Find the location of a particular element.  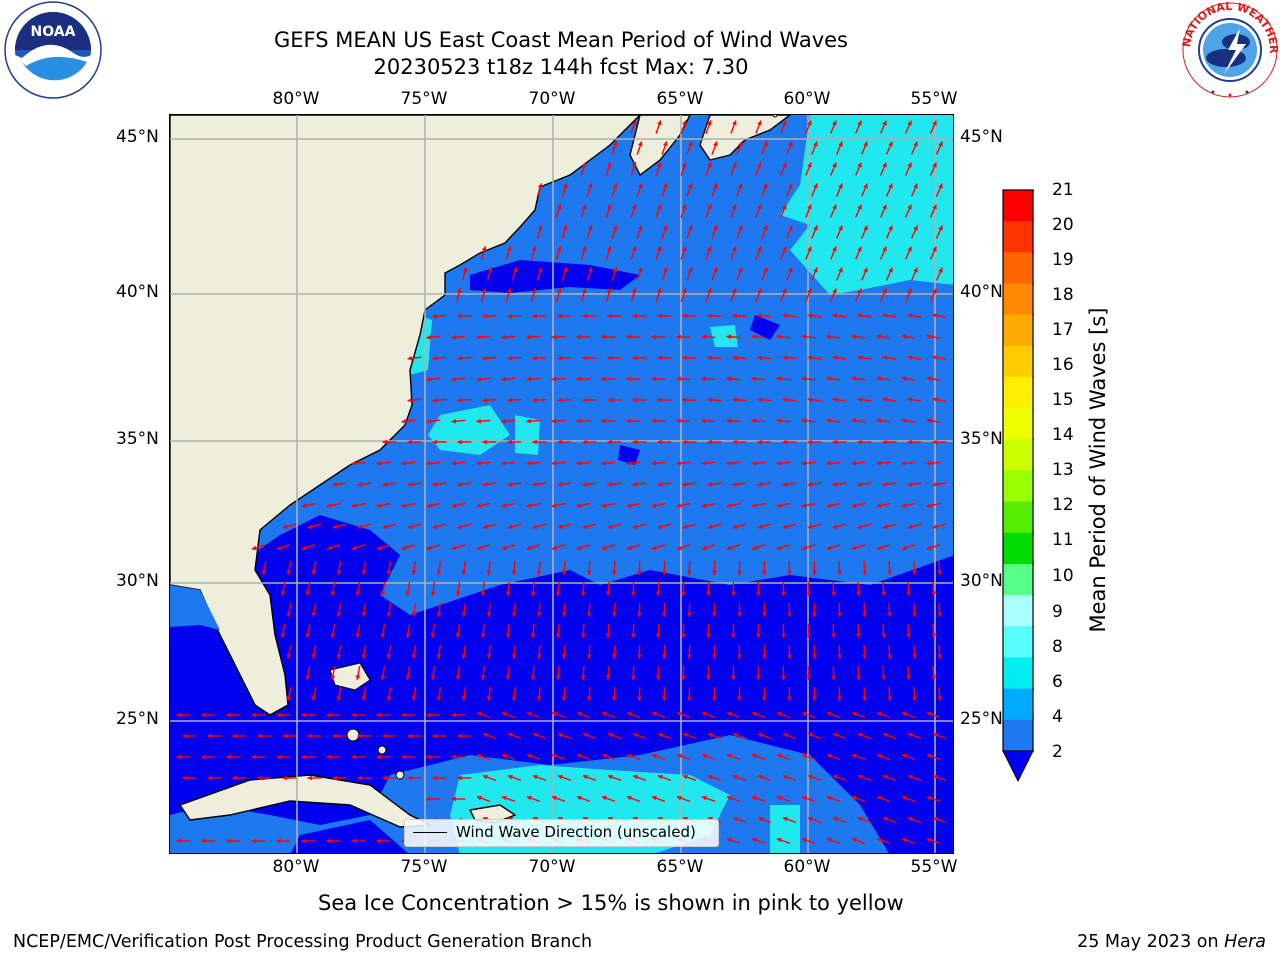

arrow-legend-label: Wind Wave Direction (unscaled) is located at coordinates (576, 832).